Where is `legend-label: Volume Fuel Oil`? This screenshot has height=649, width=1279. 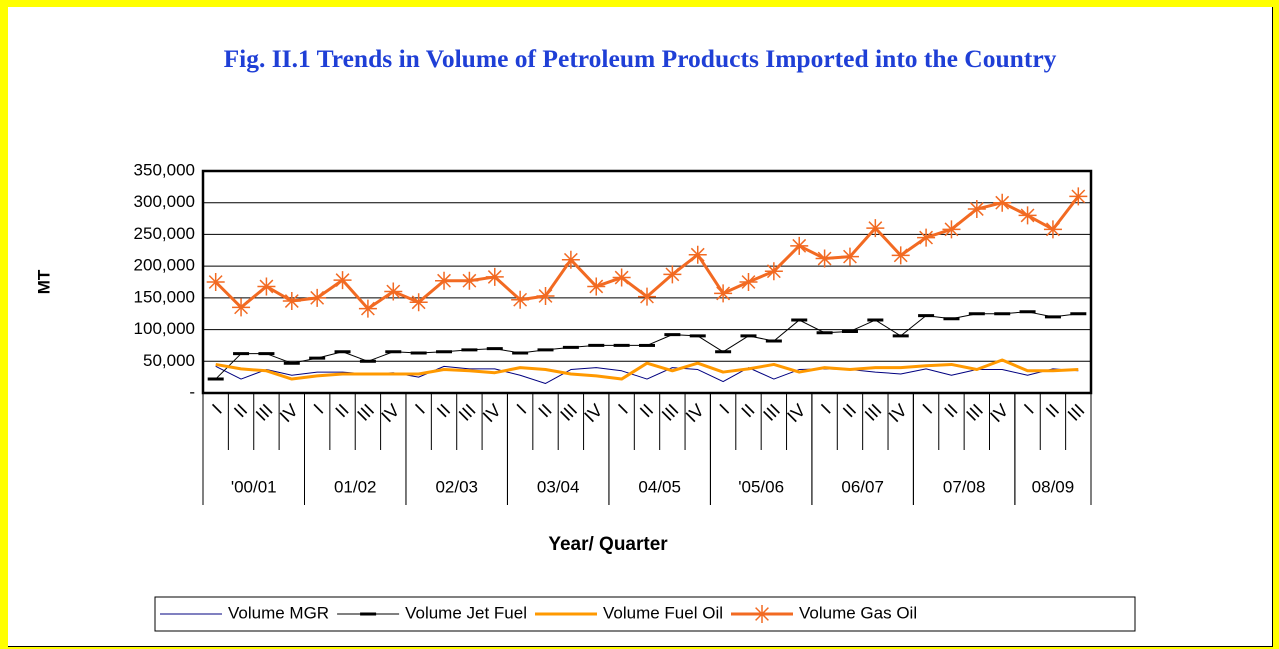
legend-label: Volume Fuel Oil is located at coordinates (663, 612).